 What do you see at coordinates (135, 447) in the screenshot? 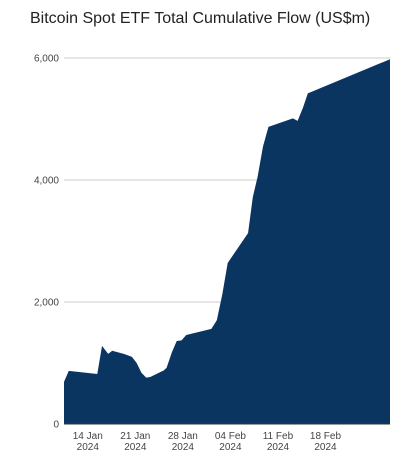
I see `x-tick-year-1: 2024` at bounding box center [135, 447].